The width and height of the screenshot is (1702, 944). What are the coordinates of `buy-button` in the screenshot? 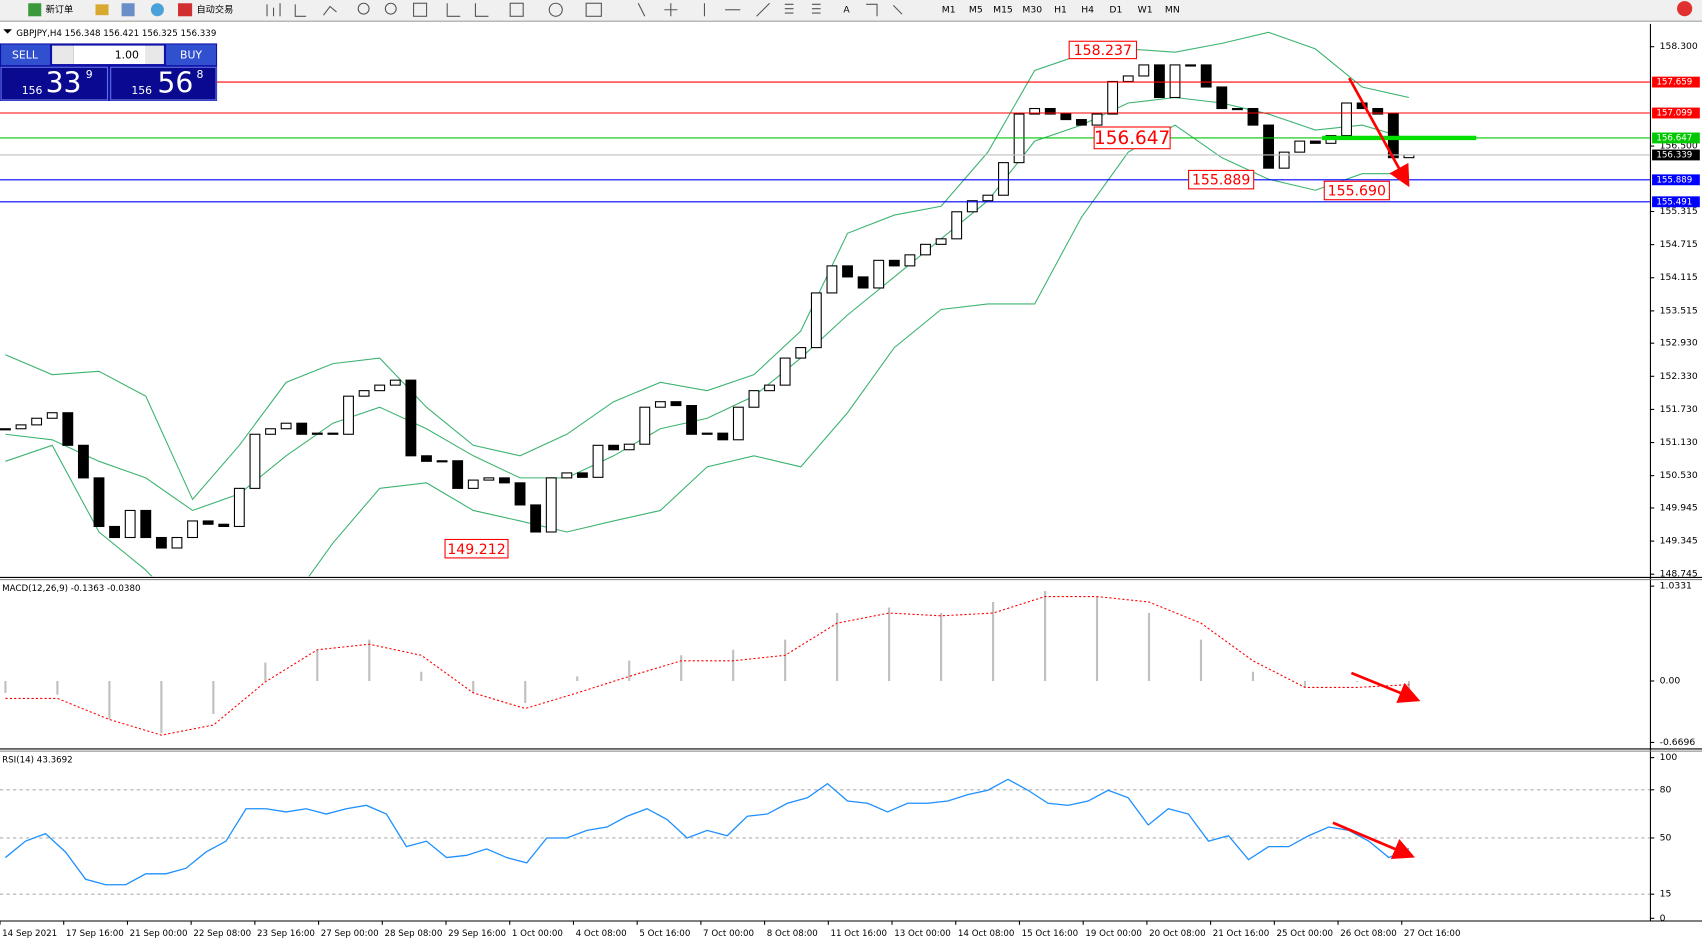 It's located at (191, 55).